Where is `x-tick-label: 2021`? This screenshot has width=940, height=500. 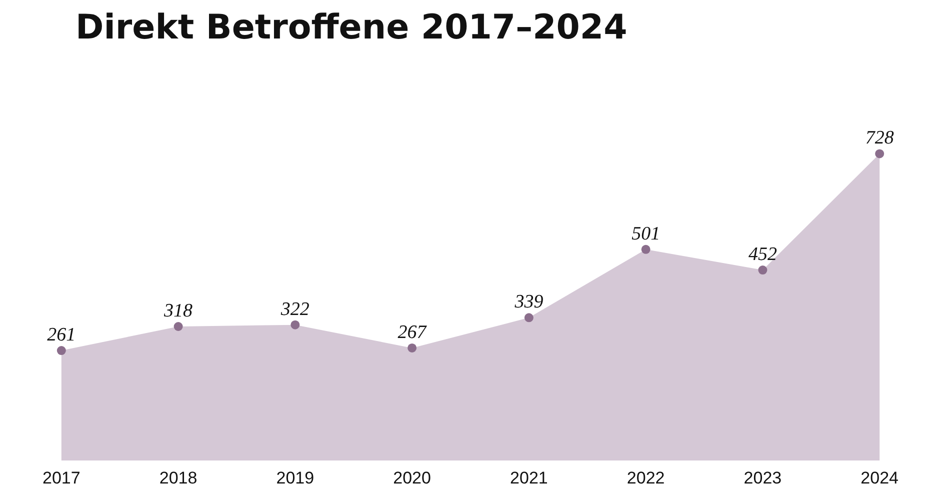
x-tick-label: 2021 is located at coordinates (529, 478).